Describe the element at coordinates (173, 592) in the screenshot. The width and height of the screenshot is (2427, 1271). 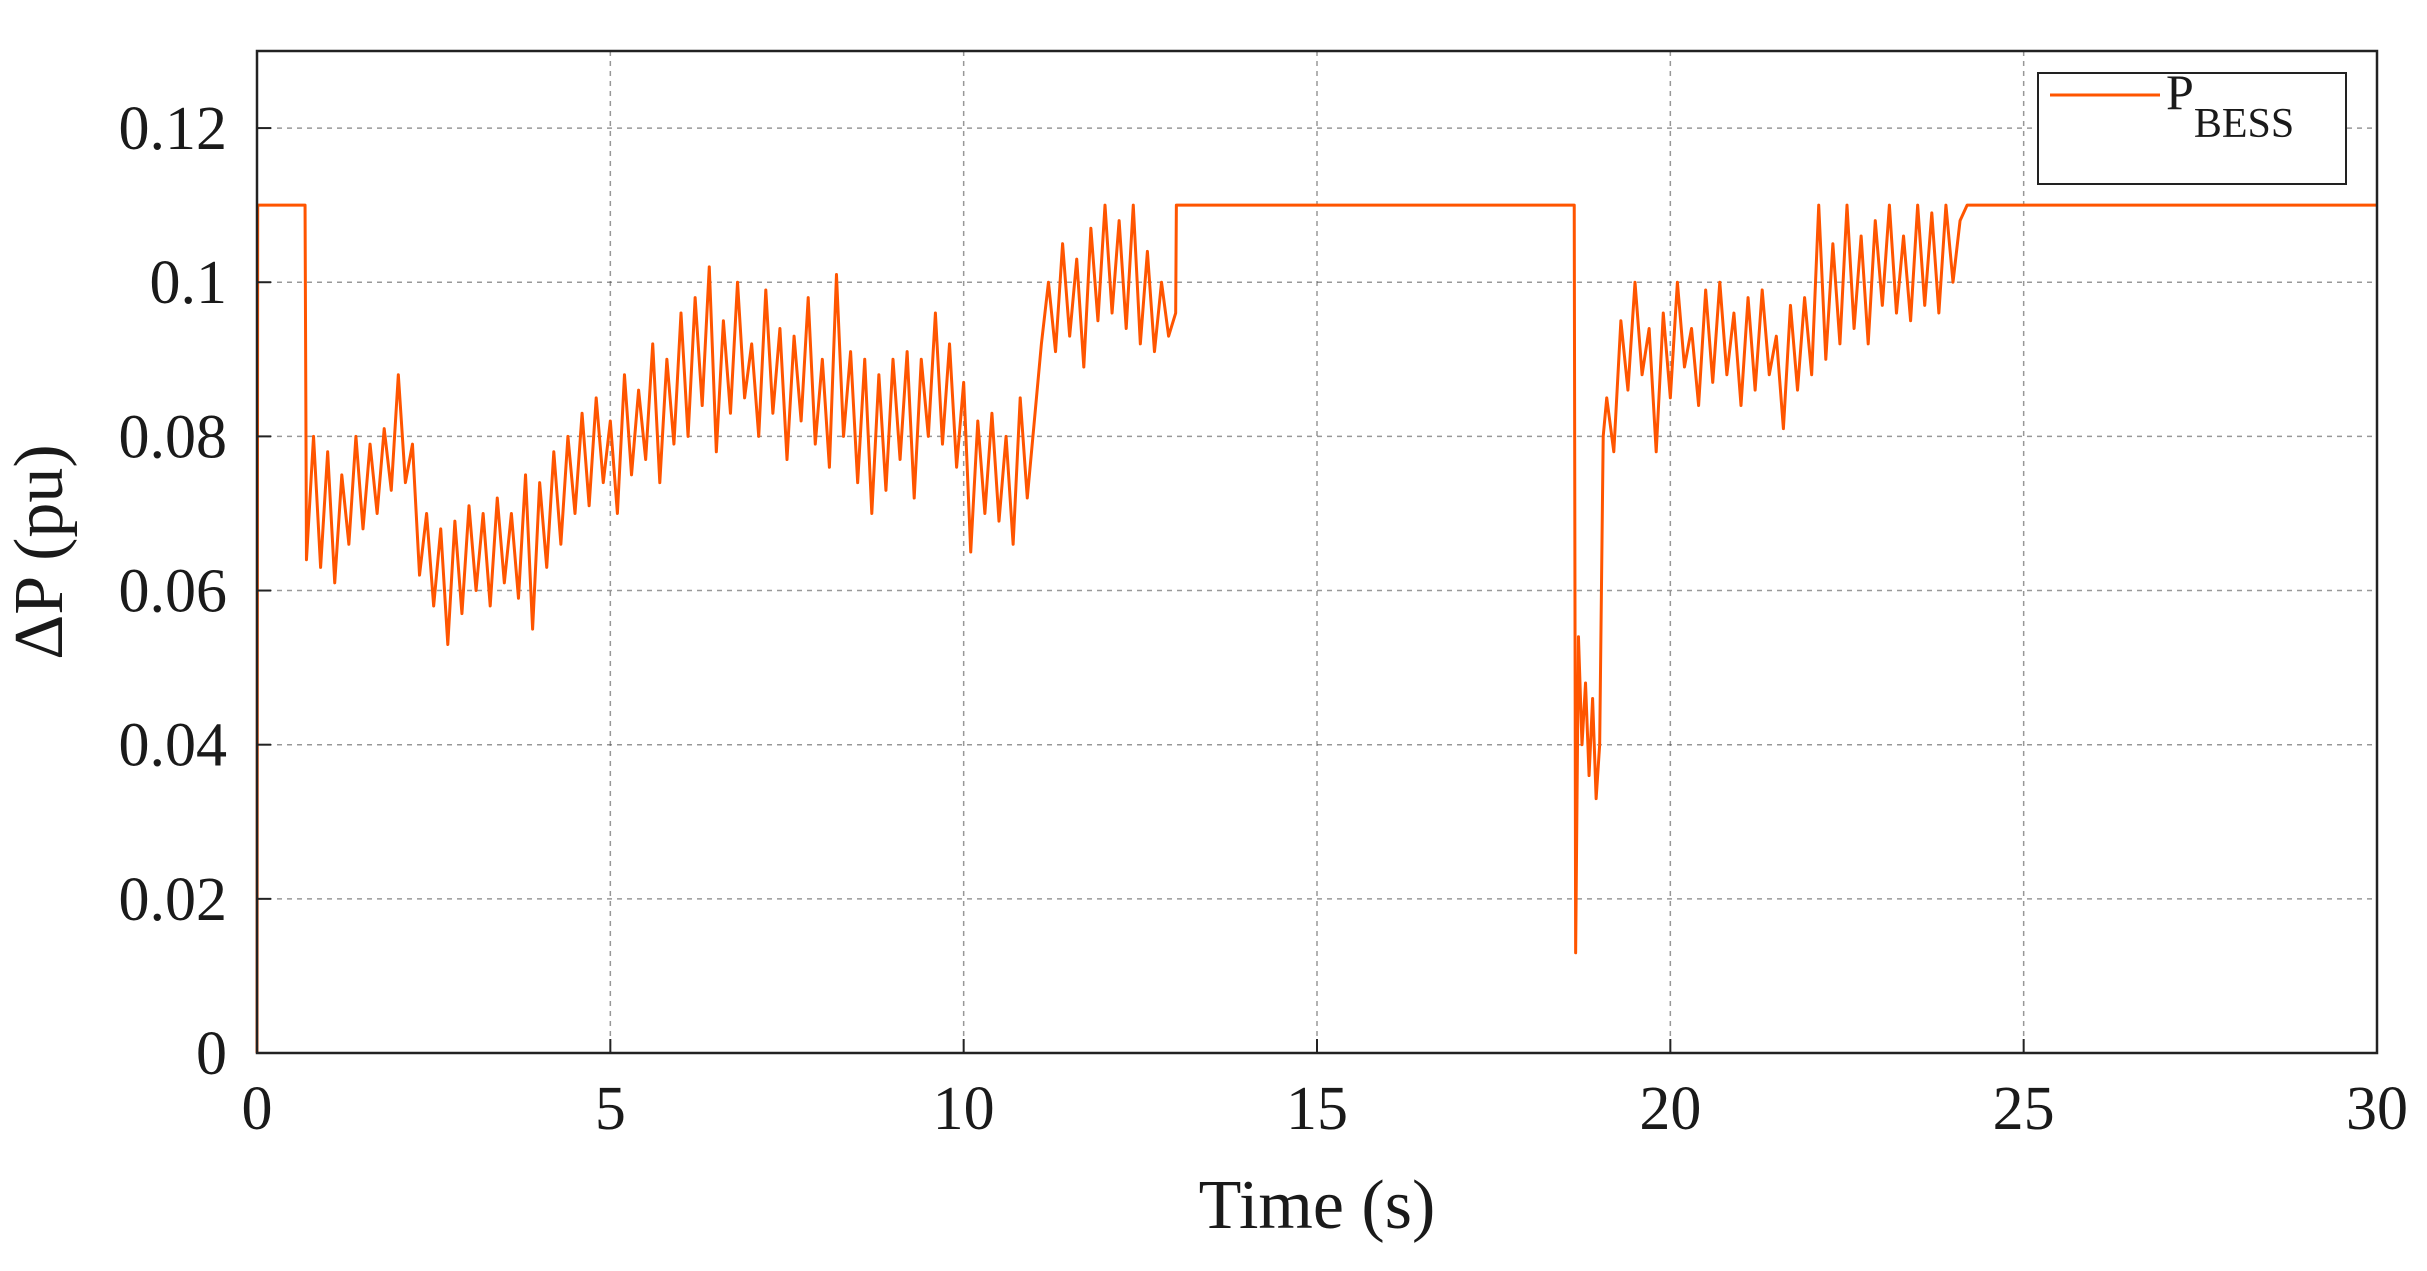
I see `y-tick-label: 0.06` at that location.